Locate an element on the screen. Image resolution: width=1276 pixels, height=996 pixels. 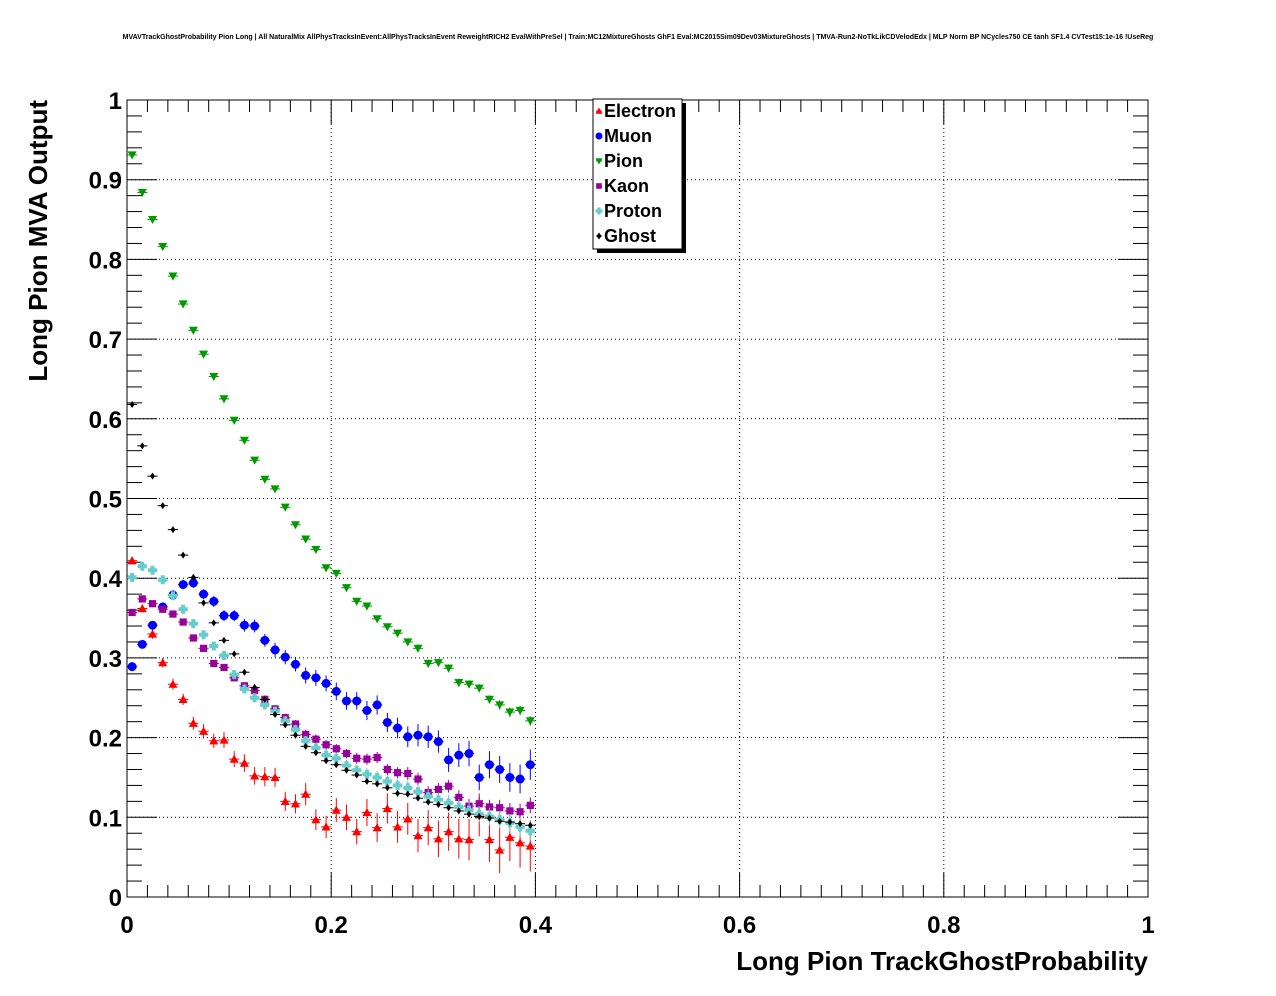
y-tick-label: 0.7 is located at coordinates (105, 340).